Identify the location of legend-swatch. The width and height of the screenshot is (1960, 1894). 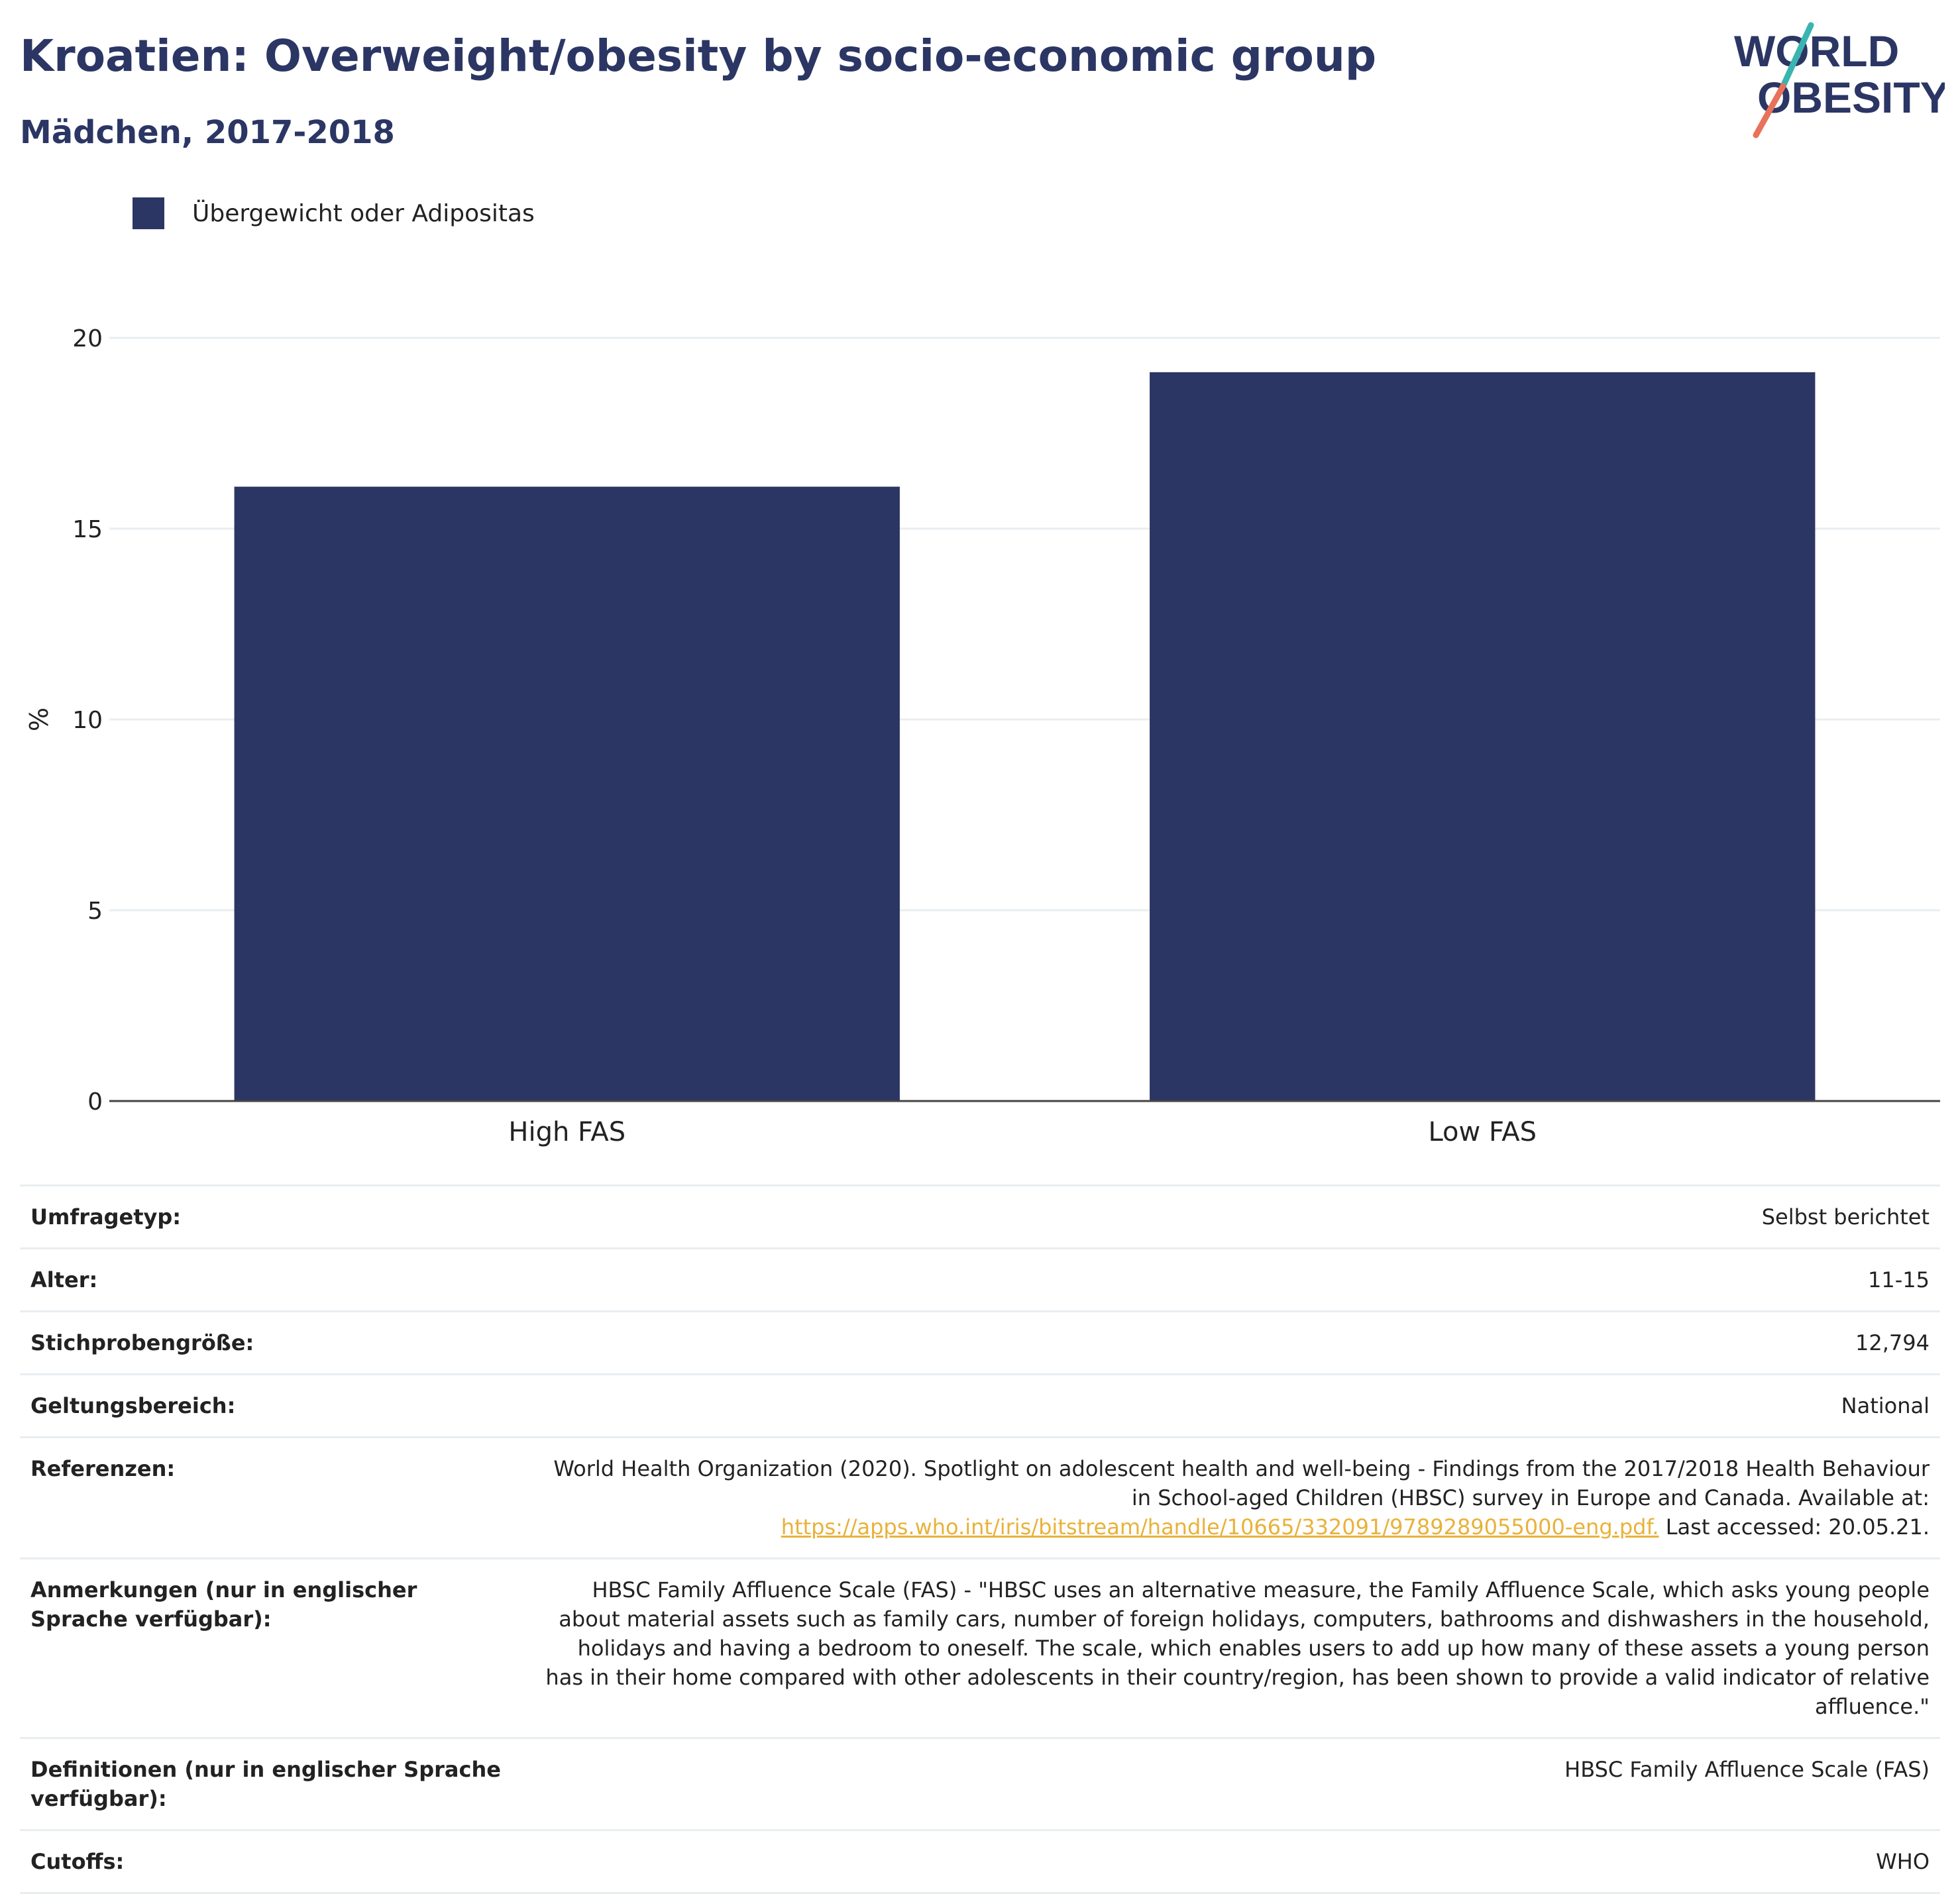
(148, 213).